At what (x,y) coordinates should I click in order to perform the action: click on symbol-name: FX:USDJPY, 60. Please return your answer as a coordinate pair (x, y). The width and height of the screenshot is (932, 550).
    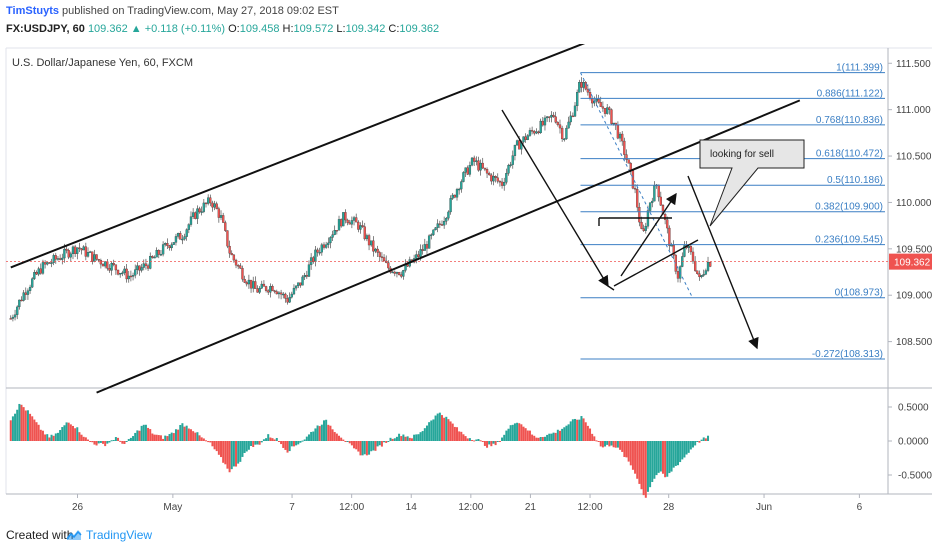
    Looking at the image, I should click on (45, 29).